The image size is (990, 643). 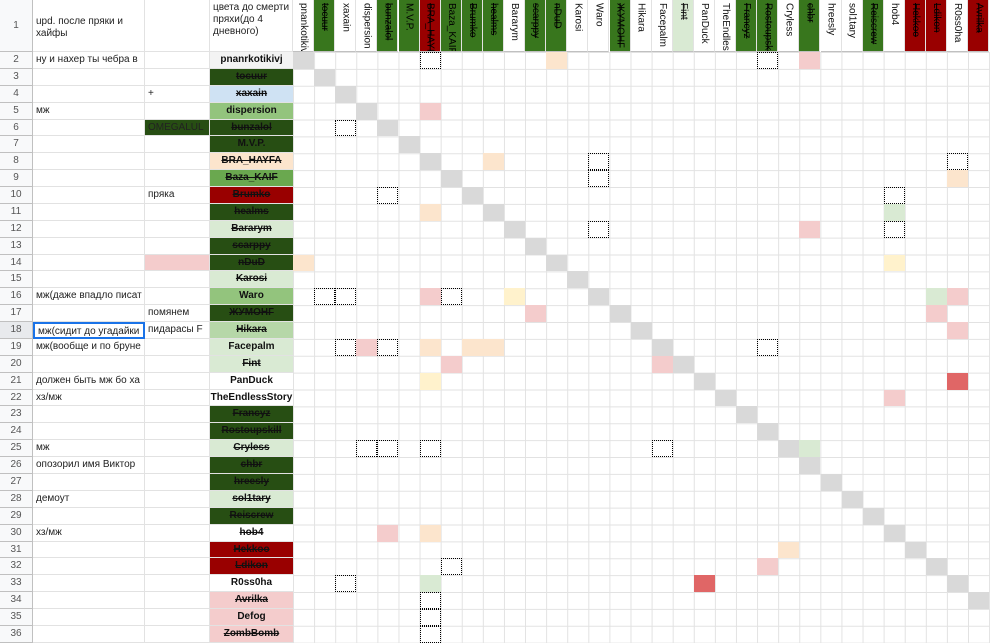 What do you see at coordinates (409, 26) in the screenshot?
I see `column-header: M.V.P.` at bounding box center [409, 26].